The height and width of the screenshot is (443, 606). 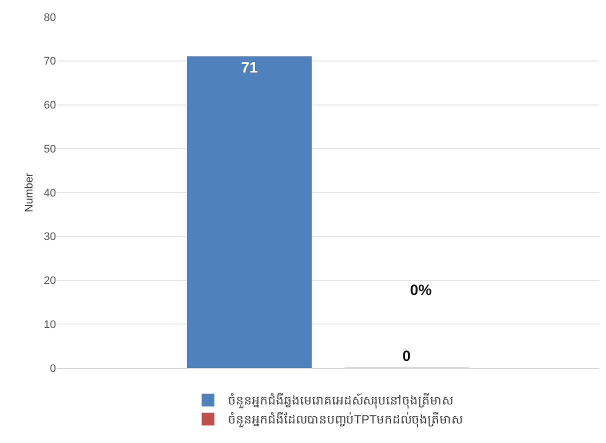 What do you see at coordinates (50, 62) in the screenshot?
I see `y-tick-label: 70` at bounding box center [50, 62].